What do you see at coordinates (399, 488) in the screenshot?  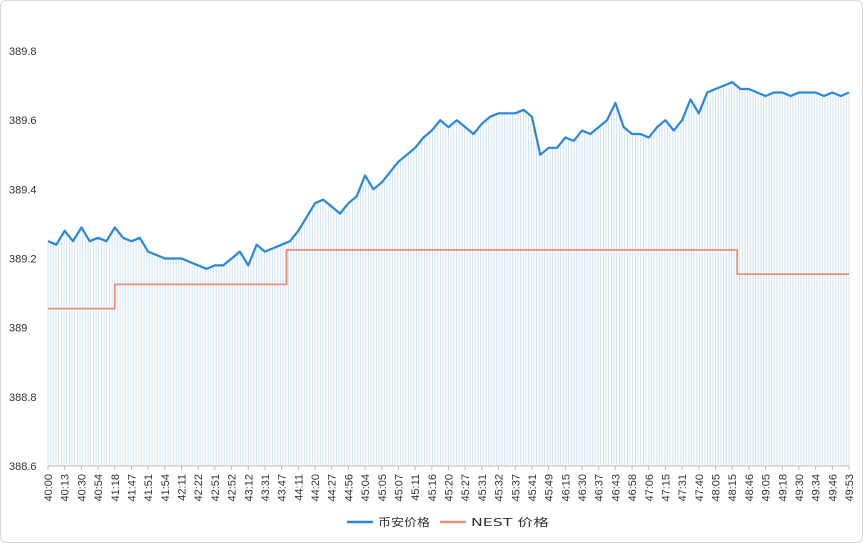 I see `x-tick-label: 45:07` at bounding box center [399, 488].